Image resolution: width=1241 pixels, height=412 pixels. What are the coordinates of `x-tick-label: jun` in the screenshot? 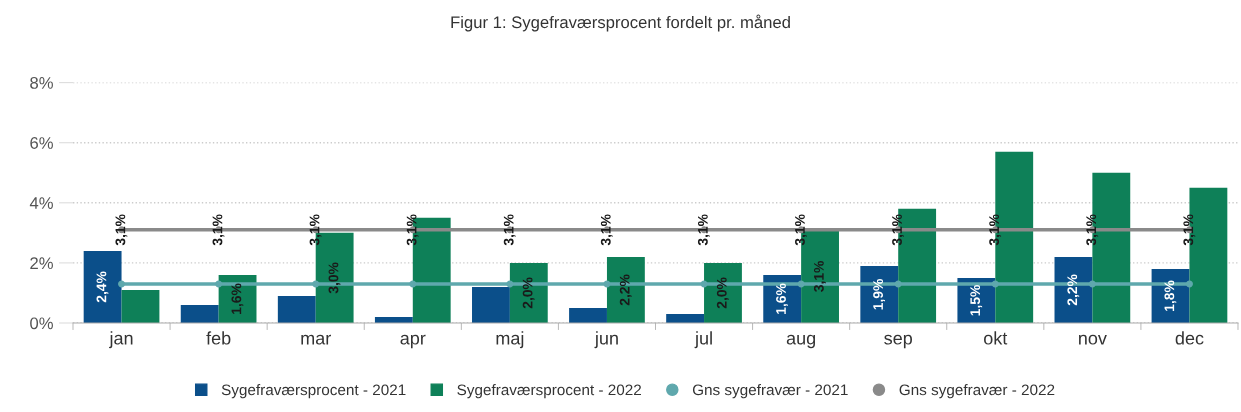 It's located at (606, 340).